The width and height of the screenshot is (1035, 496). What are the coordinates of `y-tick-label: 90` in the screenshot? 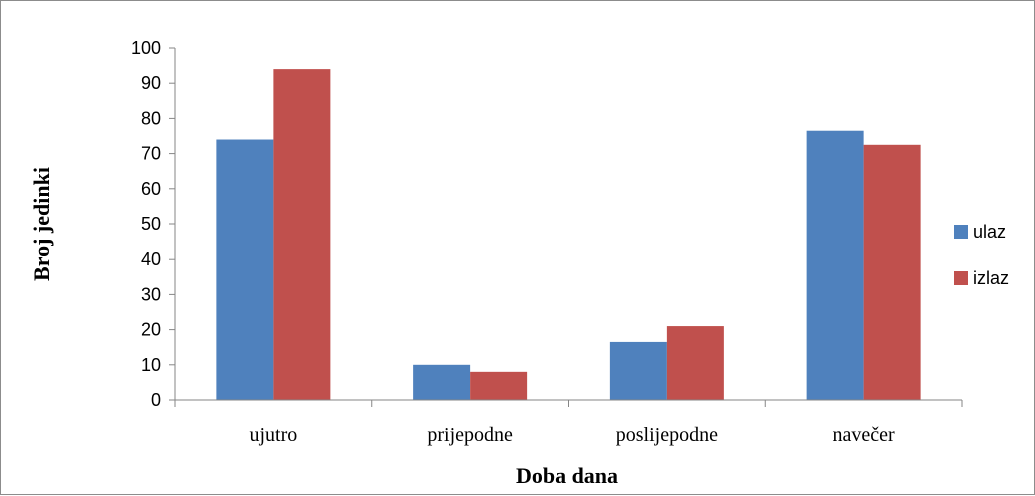 It's located at (151, 83).